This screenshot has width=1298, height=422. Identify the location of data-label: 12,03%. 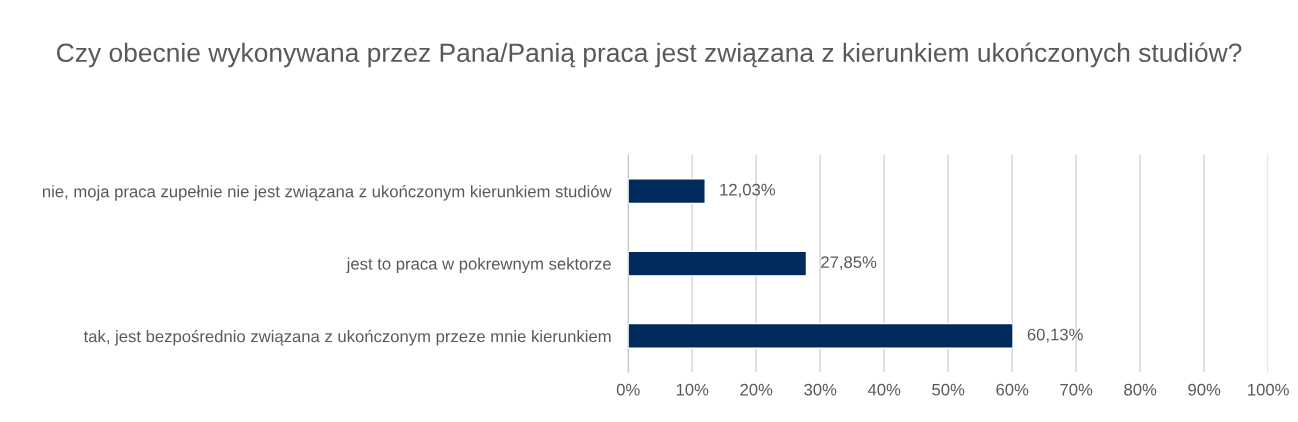
(748, 190).